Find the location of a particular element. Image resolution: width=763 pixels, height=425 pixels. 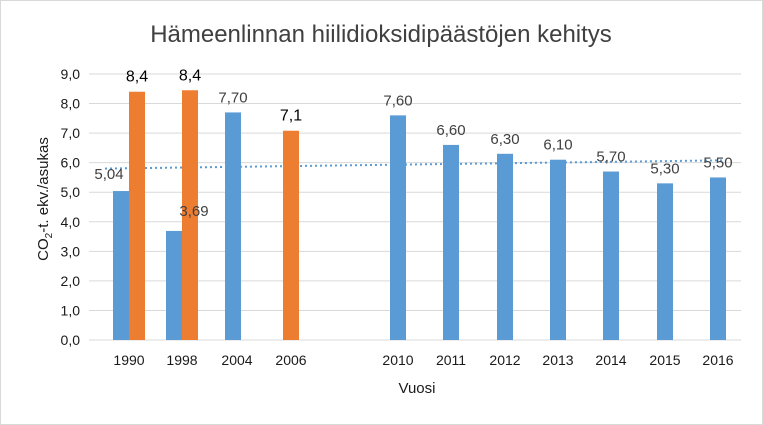

data-label-series-1: 5,30 is located at coordinates (664, 168).